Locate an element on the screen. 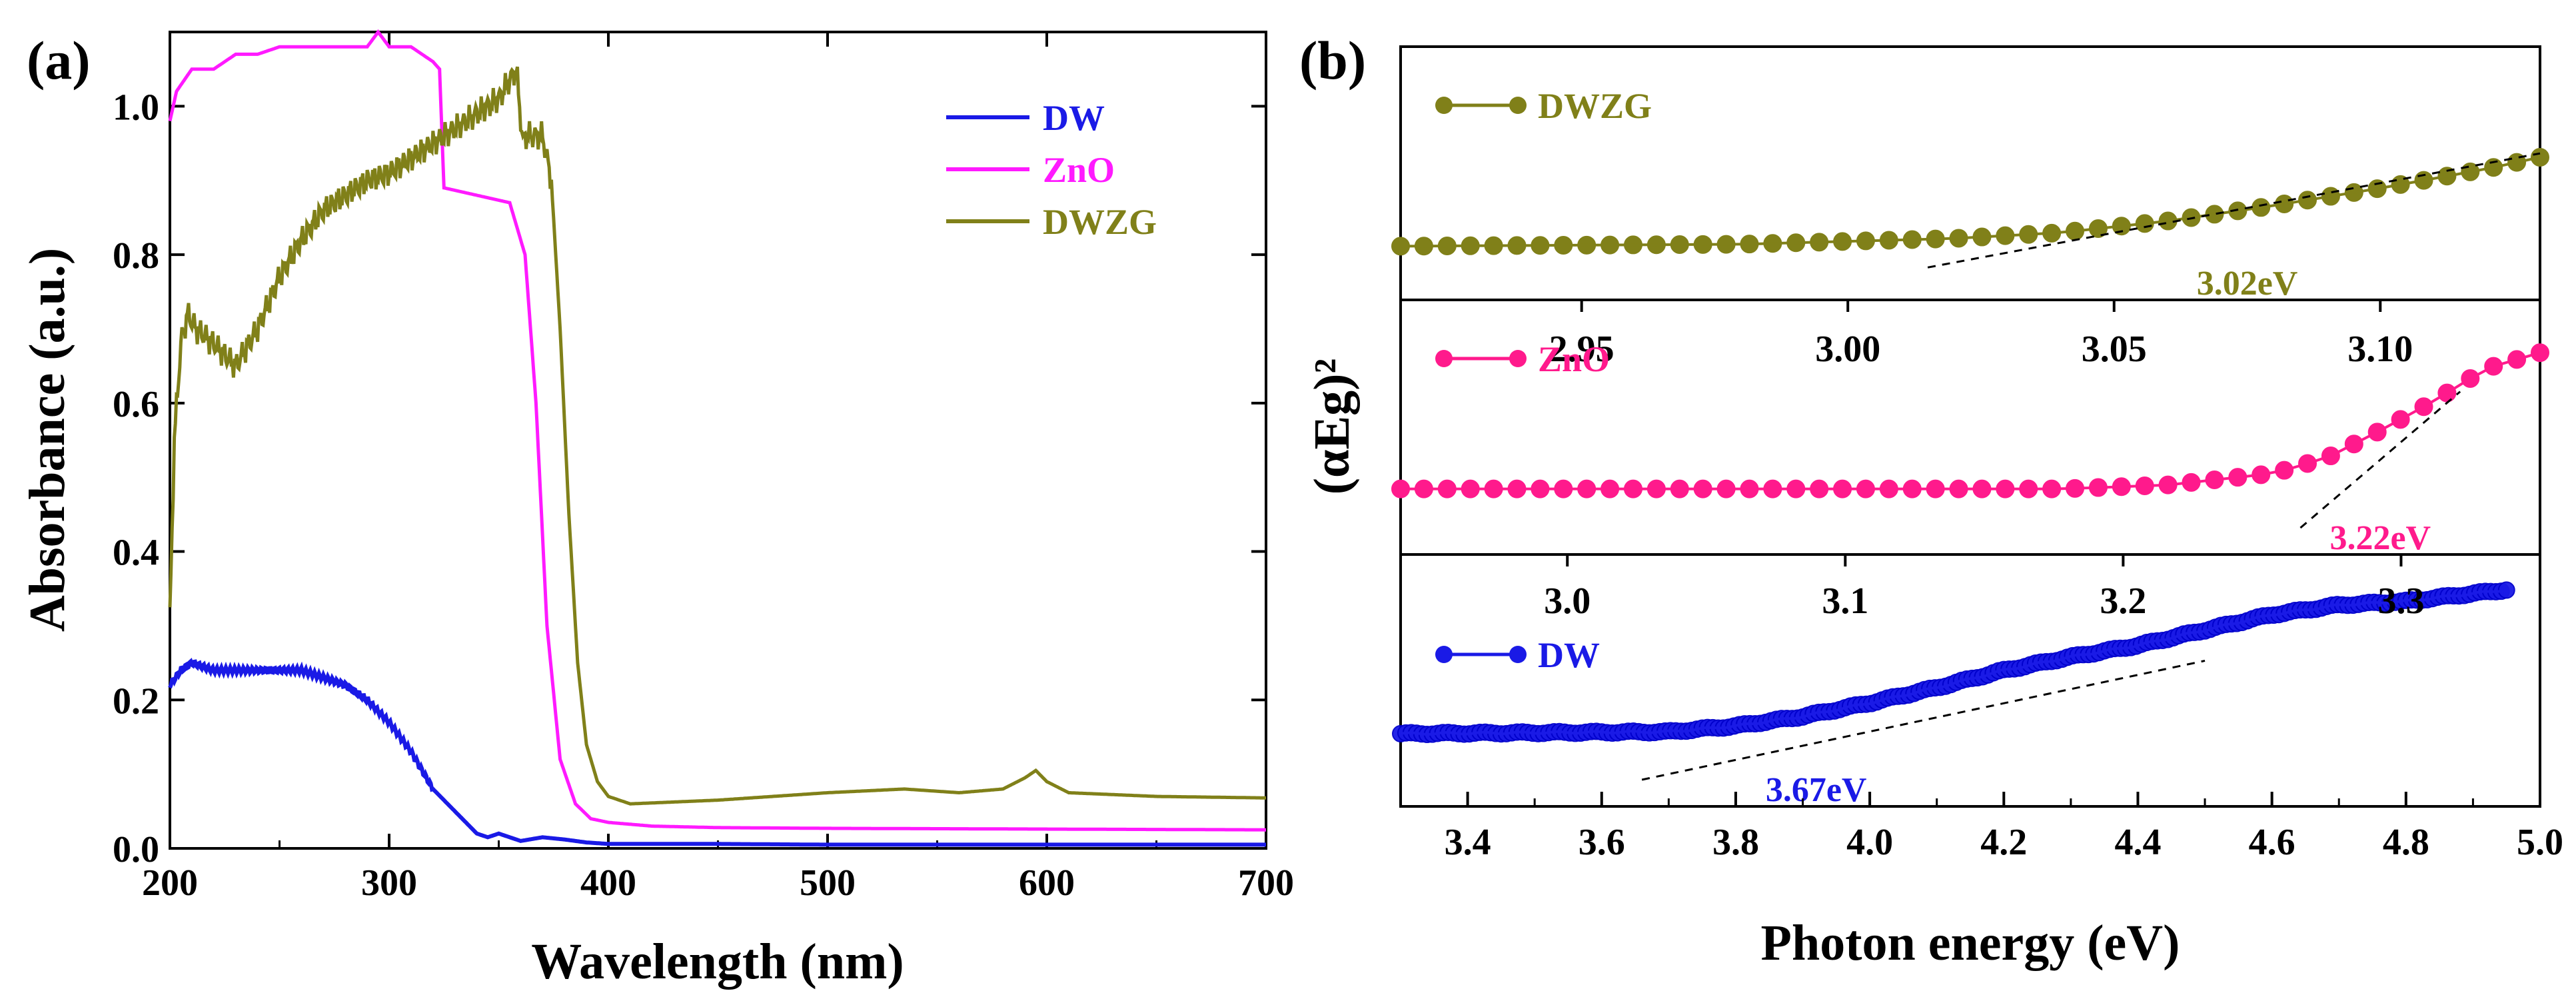 This screenshot has width=2576, height=999. inset-dwzg: 3.02eV DWZG 2.95 3.00 3.05 3.10 is located at coordinates (1970, 228).